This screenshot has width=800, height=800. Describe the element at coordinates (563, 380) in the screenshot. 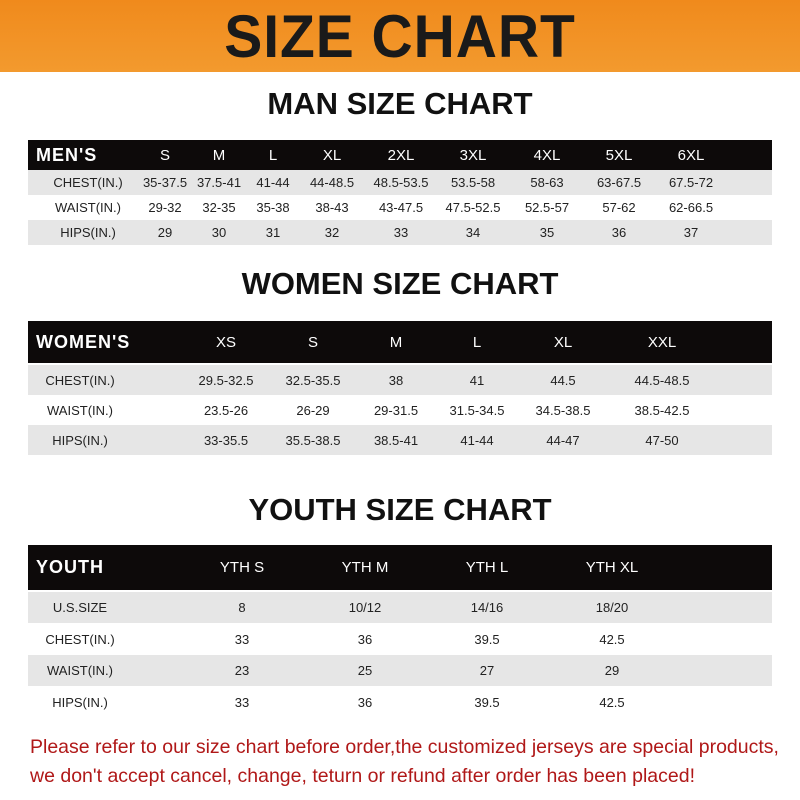

I see `table-cell: 44.5` at that location.